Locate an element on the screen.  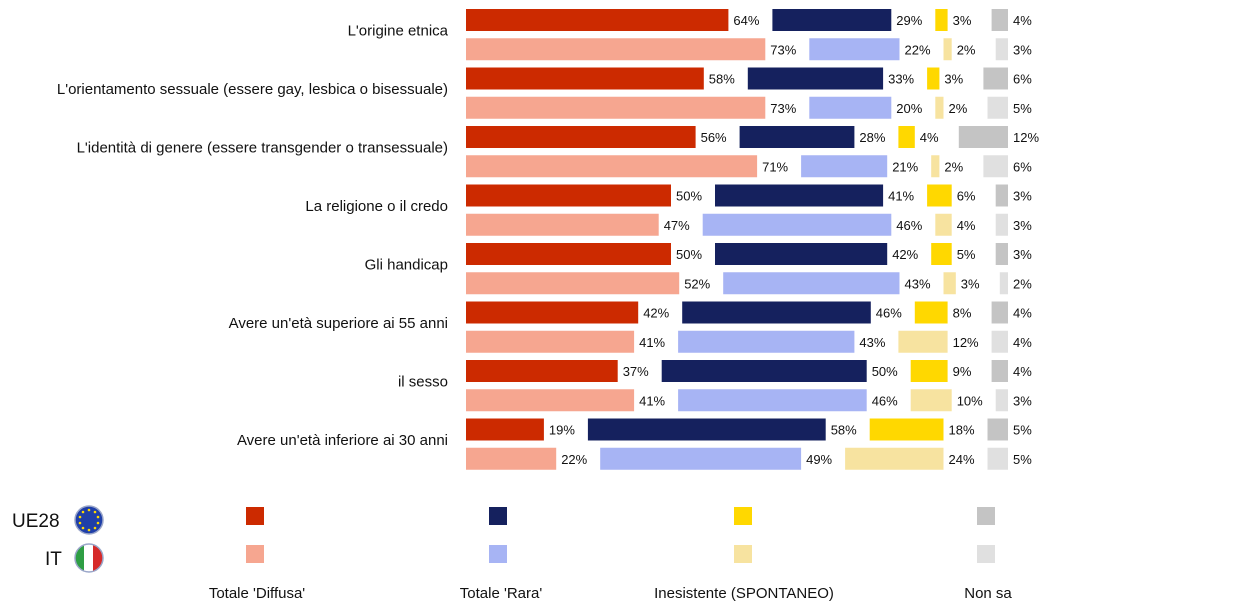
data-label: 18% is located at coordinates (962, 430).